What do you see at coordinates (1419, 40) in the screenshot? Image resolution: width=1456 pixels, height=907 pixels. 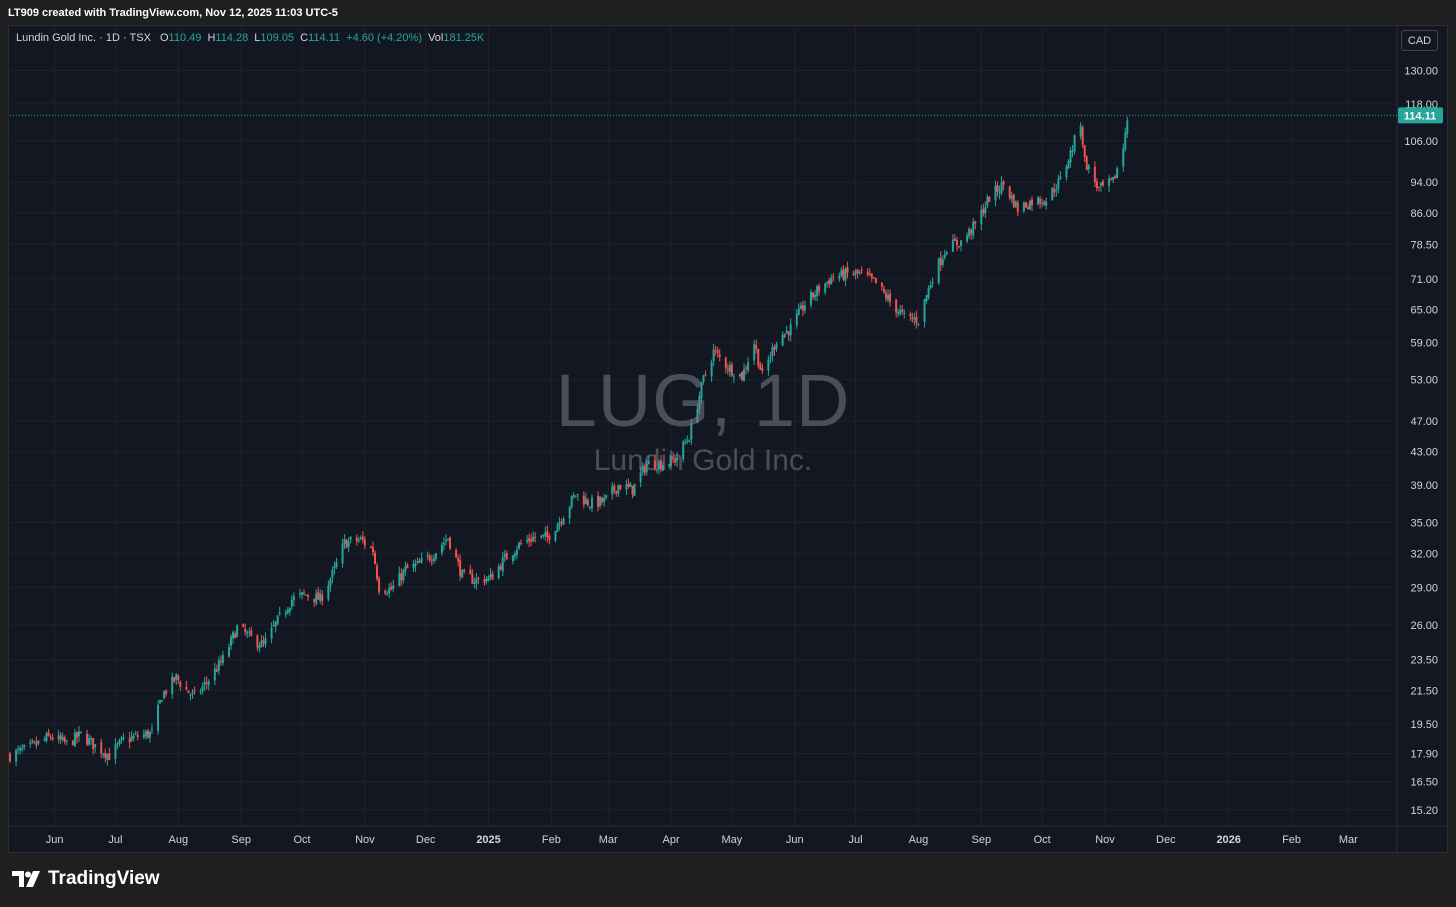 I see `currency-button: CAD` at bounding box center [1419, 40].